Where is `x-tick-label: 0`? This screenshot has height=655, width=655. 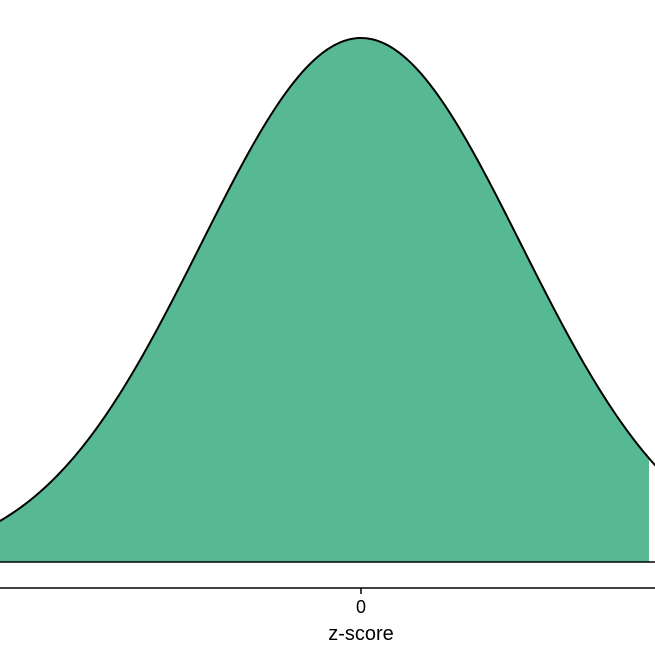
x-tick-label: 0 is located at coordinates (361, 607).